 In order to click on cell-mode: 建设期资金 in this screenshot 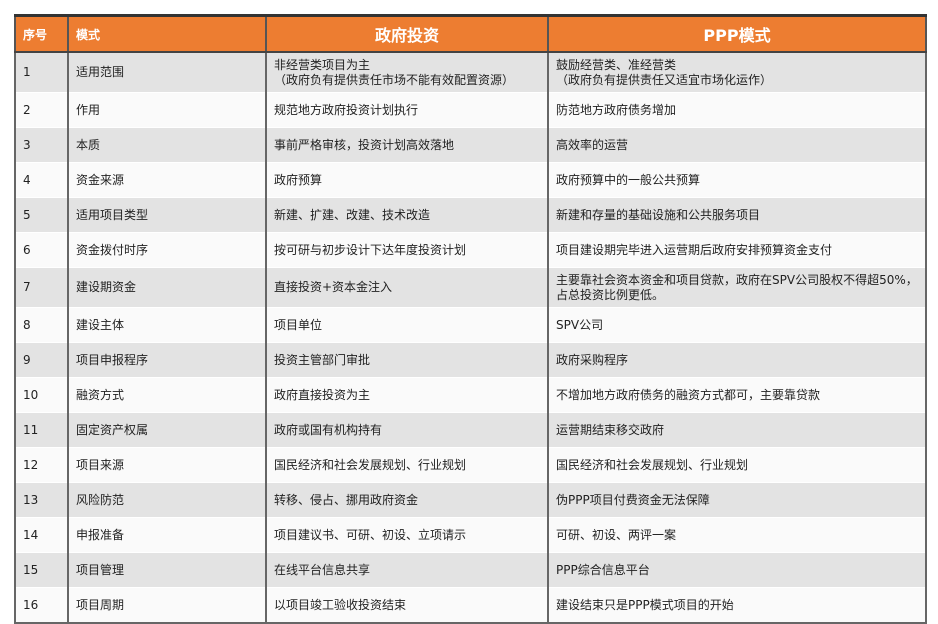, I will do `click(167, 287)`.